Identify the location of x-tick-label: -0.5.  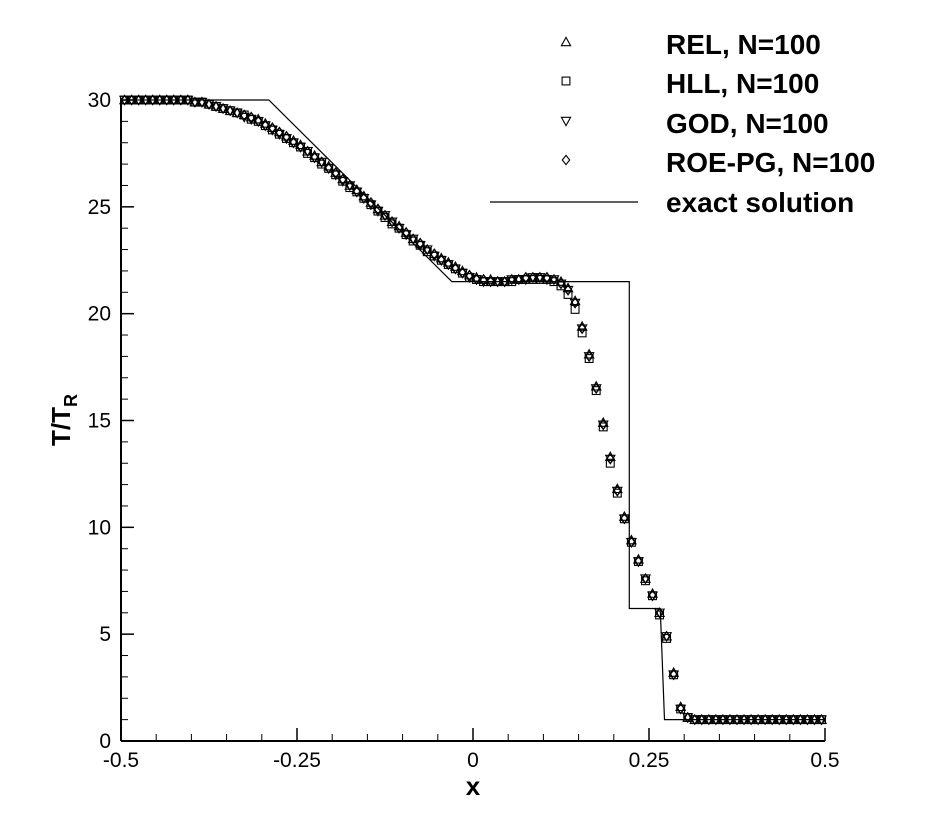
(121, 760).